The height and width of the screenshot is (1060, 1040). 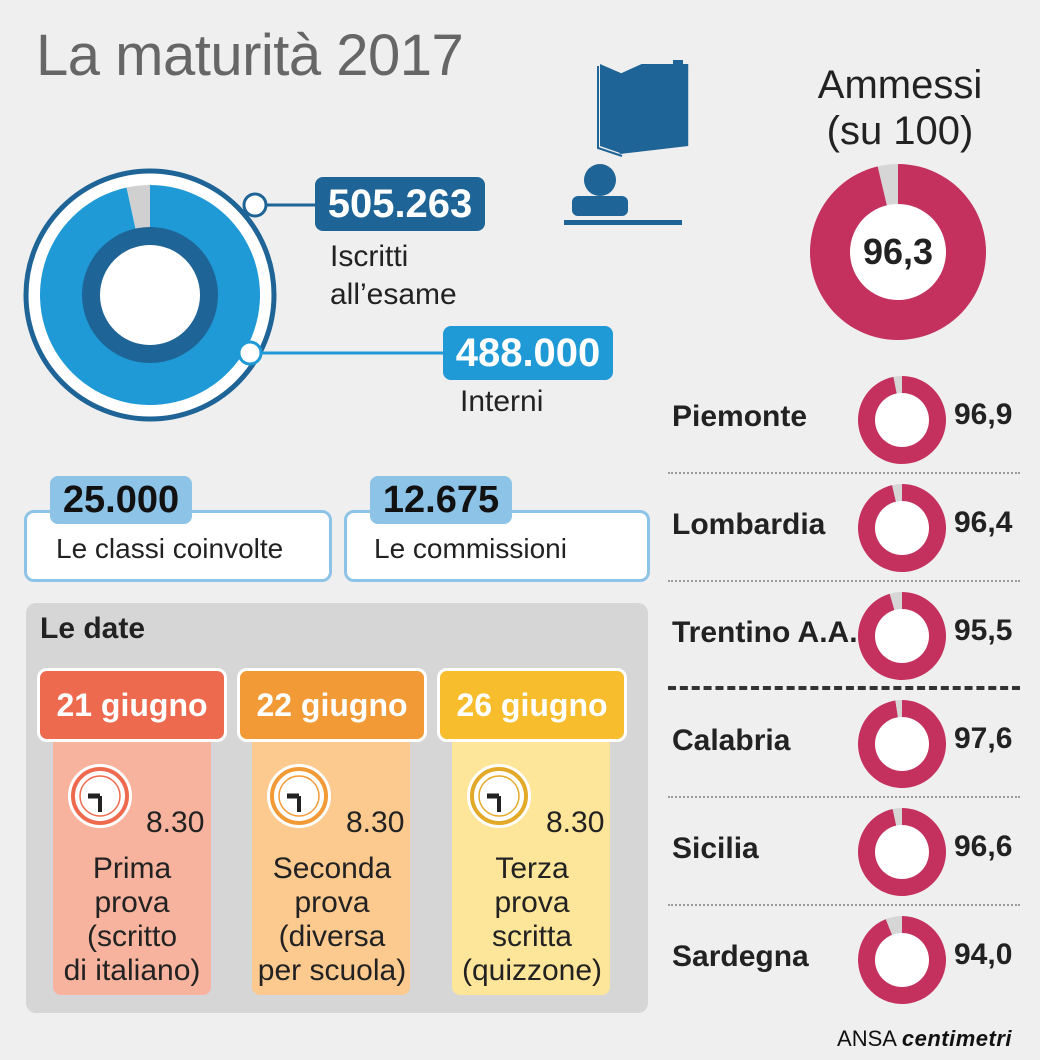 I want to click on region-name: Trentino A.A., so click(x=765, y=632).